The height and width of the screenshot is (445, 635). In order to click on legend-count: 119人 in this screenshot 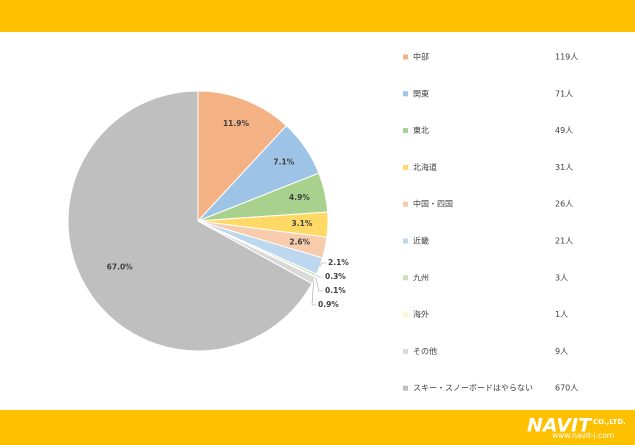, I will do `click(566, 57)`.